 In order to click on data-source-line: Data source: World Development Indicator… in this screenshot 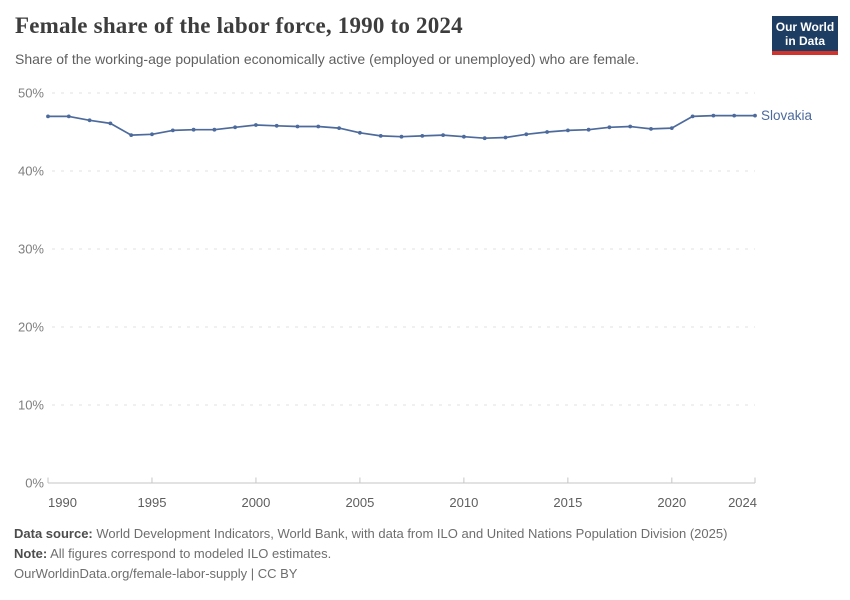, I will do `click(424, 534)`.